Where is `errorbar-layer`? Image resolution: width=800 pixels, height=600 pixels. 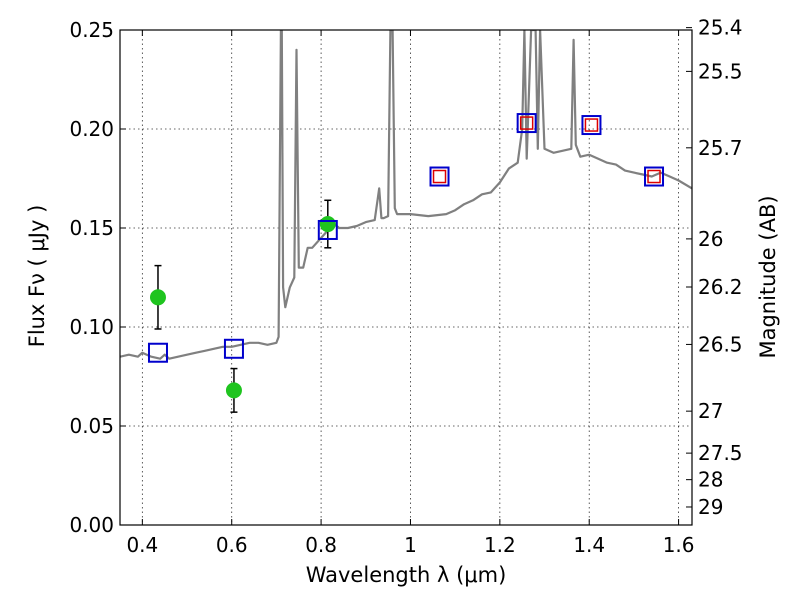
errorbar-layer is located at coordinates (243, 306).